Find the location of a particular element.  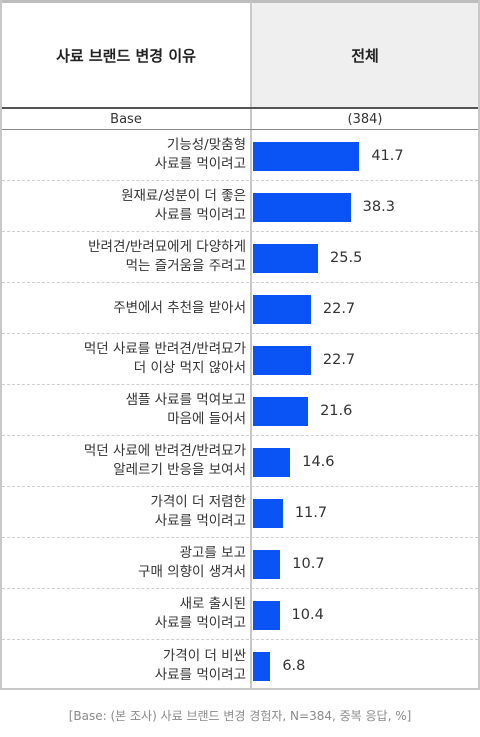

category-label-line: 광고를 보고 is located at coordinates (212, 553).